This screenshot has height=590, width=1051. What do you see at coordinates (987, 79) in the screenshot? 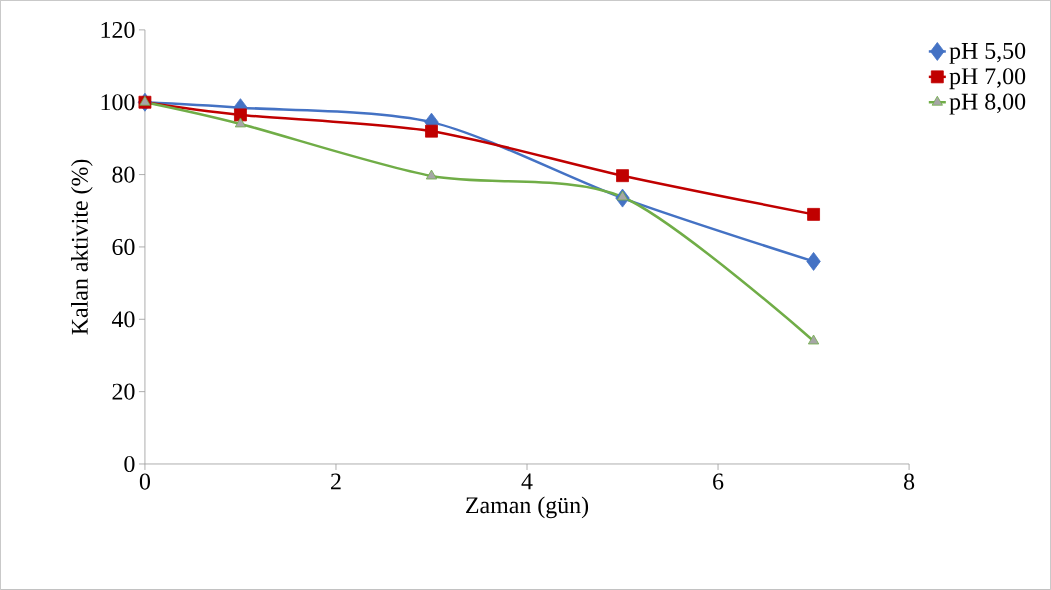
I see `legend-label: pH 7,00` at bounding box center [987, 79].